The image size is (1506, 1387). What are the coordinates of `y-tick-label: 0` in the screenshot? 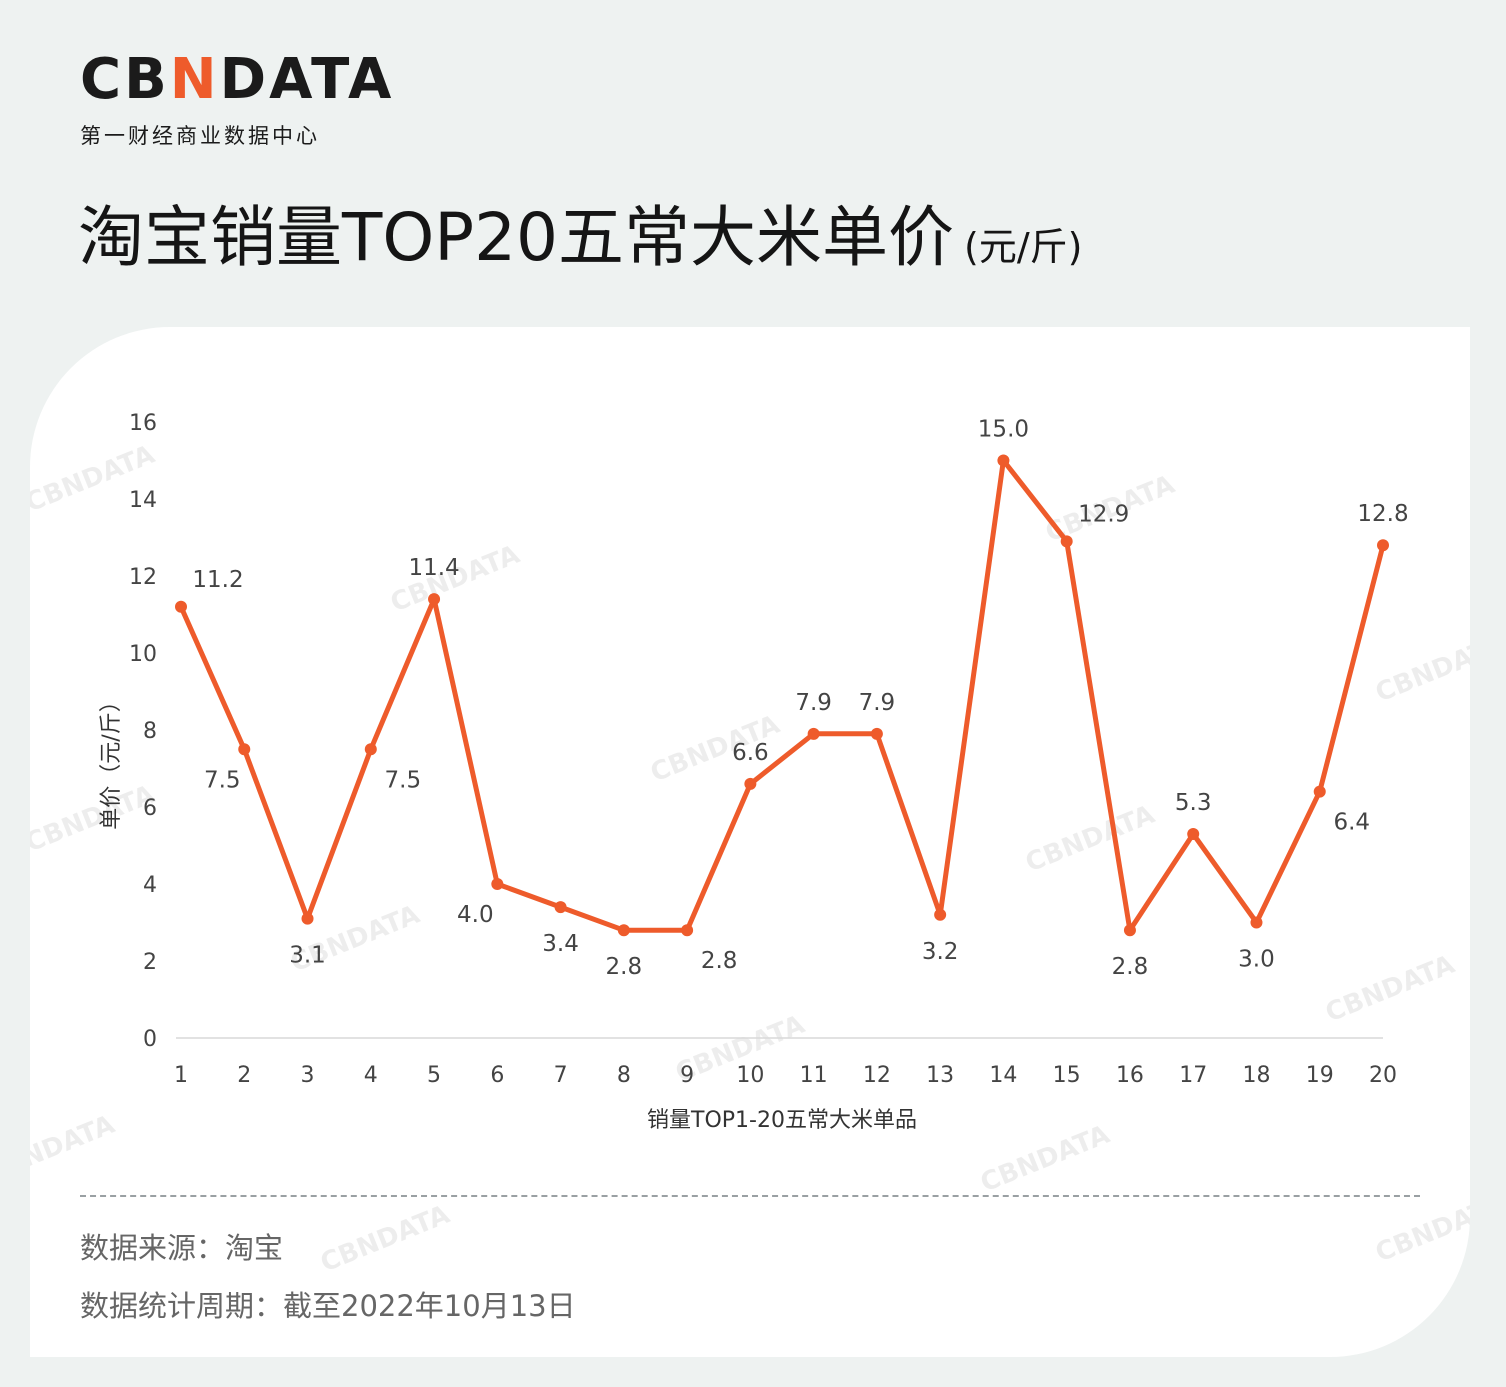 It's located at (150, 1039).